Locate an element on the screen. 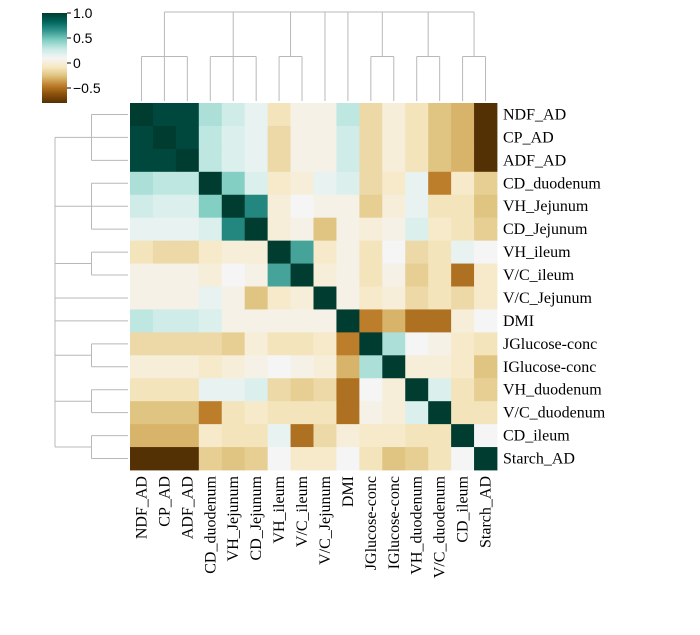  heatmap-cell-v-c-jejunum-vh-duodenum is located at coordinates (417, 298).